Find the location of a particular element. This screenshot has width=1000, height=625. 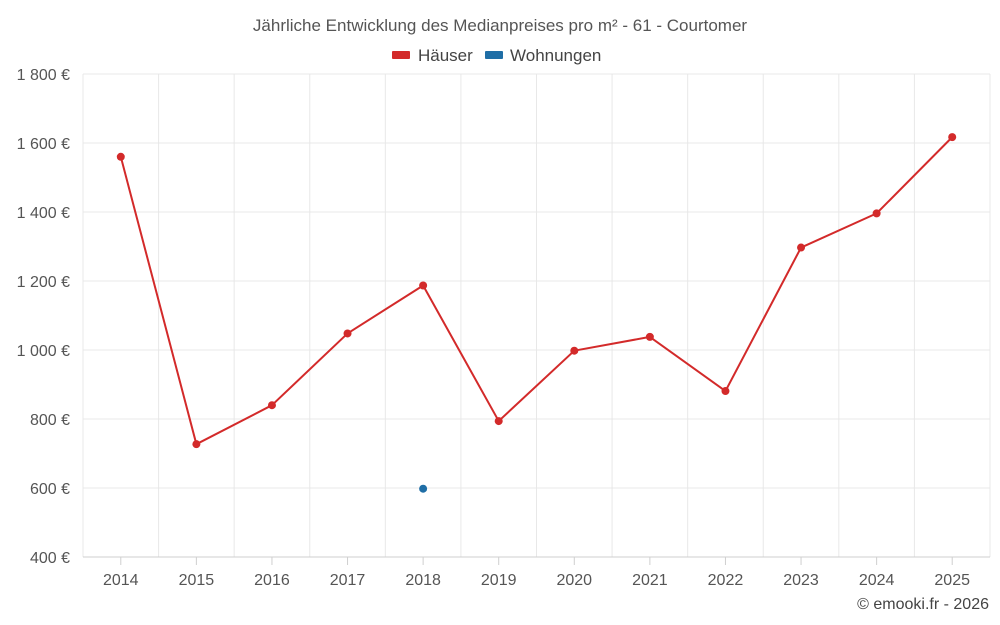

y-tick-label: 600 € is located at coordinates (50, 489).